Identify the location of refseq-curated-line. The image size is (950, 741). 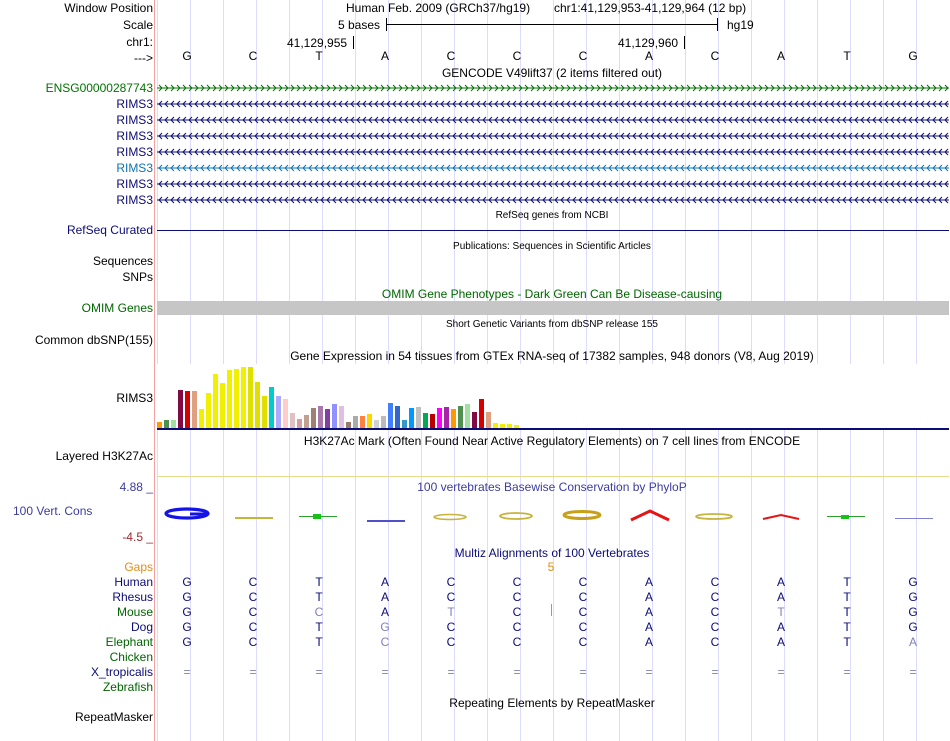
(553, 230).